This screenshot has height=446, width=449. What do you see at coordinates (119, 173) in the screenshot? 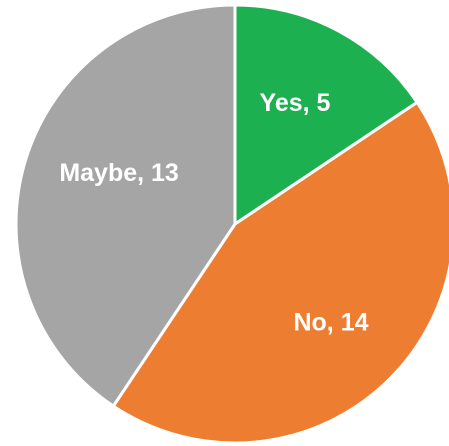
I see `pie-label-maybe: Maybe, 13` at bounding box center [119, 173].